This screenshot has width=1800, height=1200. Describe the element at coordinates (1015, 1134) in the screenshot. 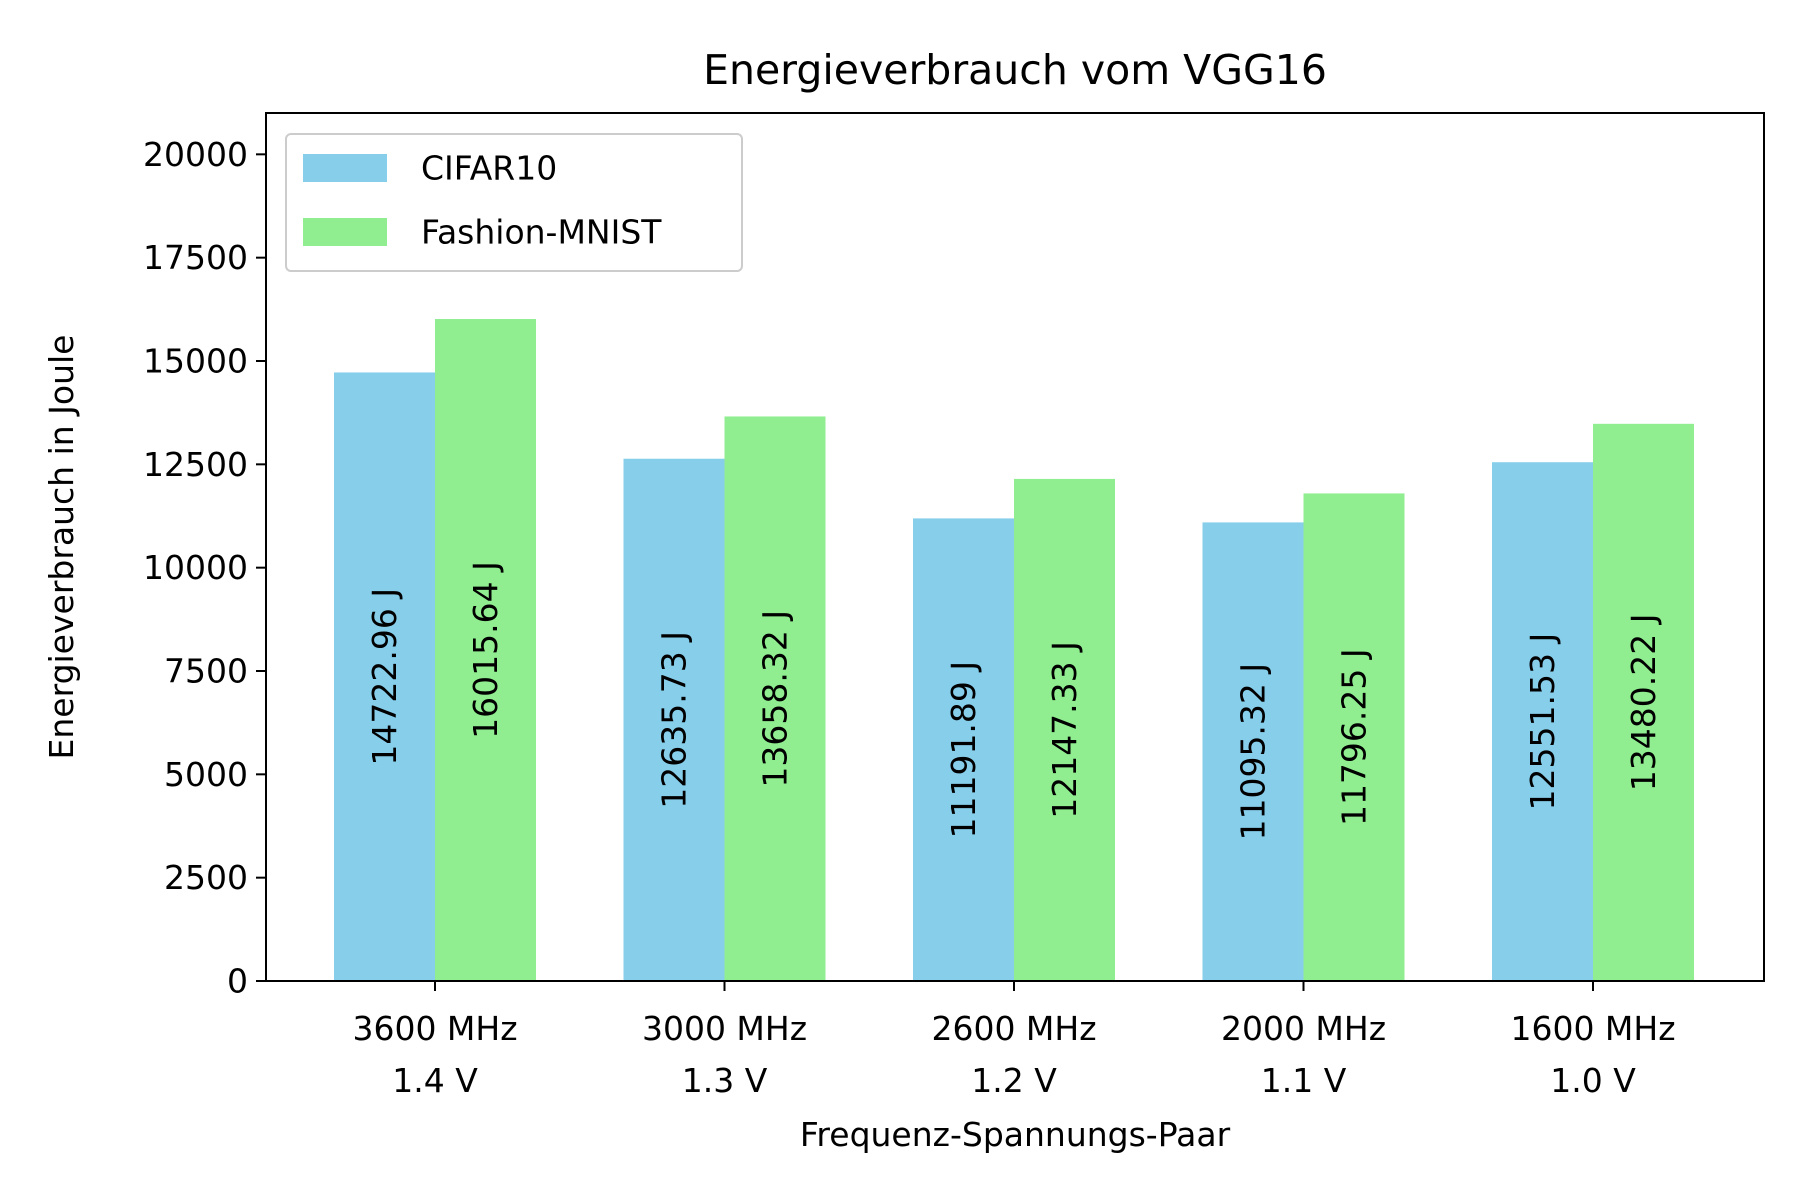

I see `x-axis-label: Frequenz-Spannungs-Paar` at that location.